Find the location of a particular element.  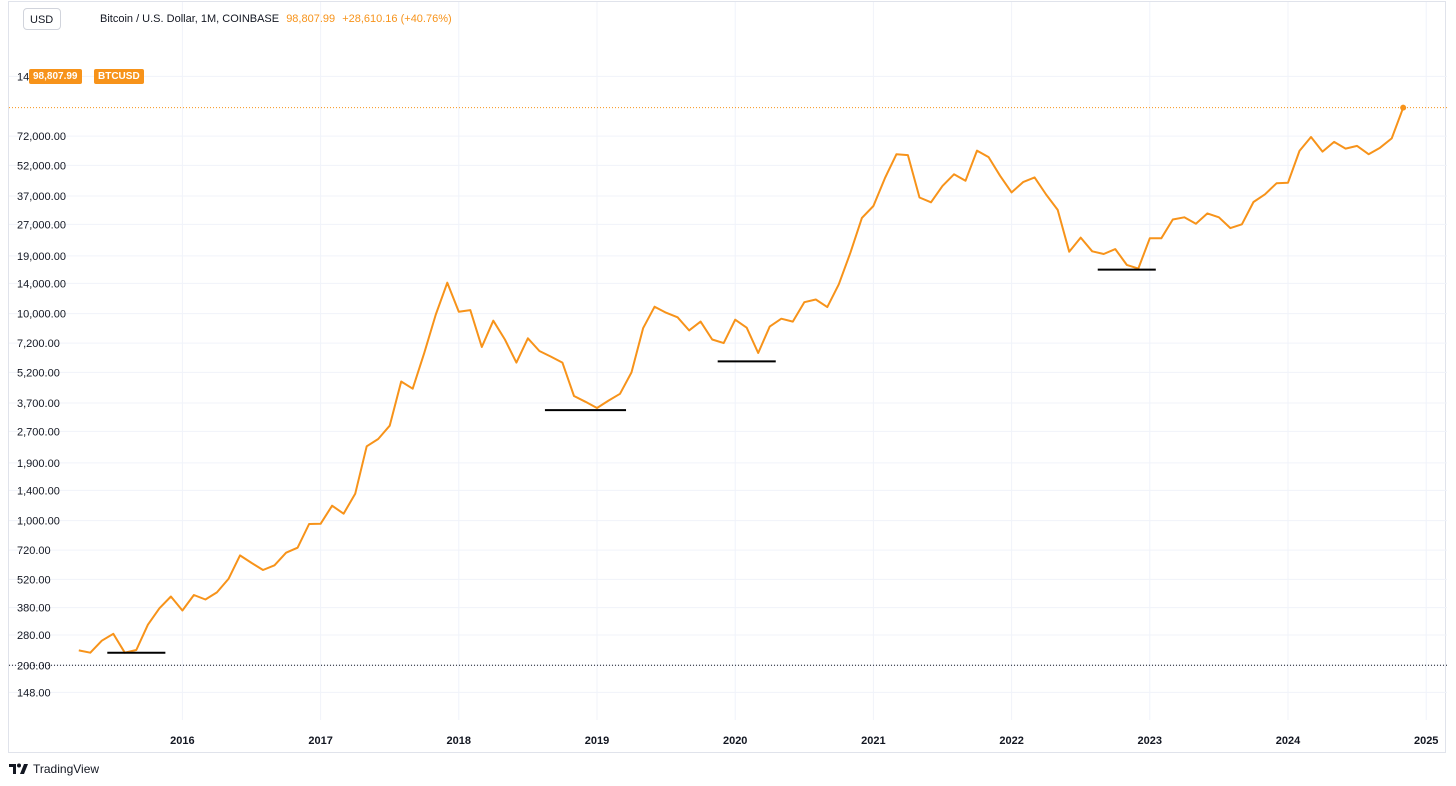

x-tick-label: 2024 is located at coordinates (1288, 741).